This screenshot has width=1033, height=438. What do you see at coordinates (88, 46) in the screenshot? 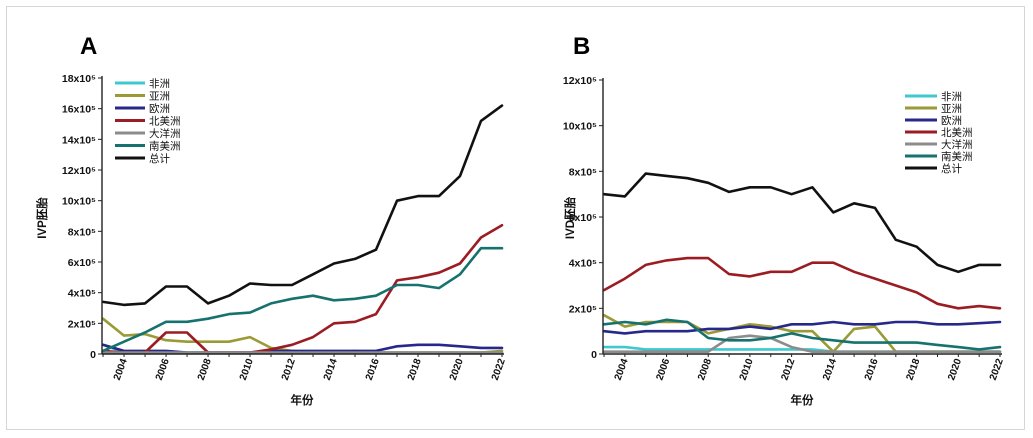
I see `panel-label: A` at bounding box center [88, 46].